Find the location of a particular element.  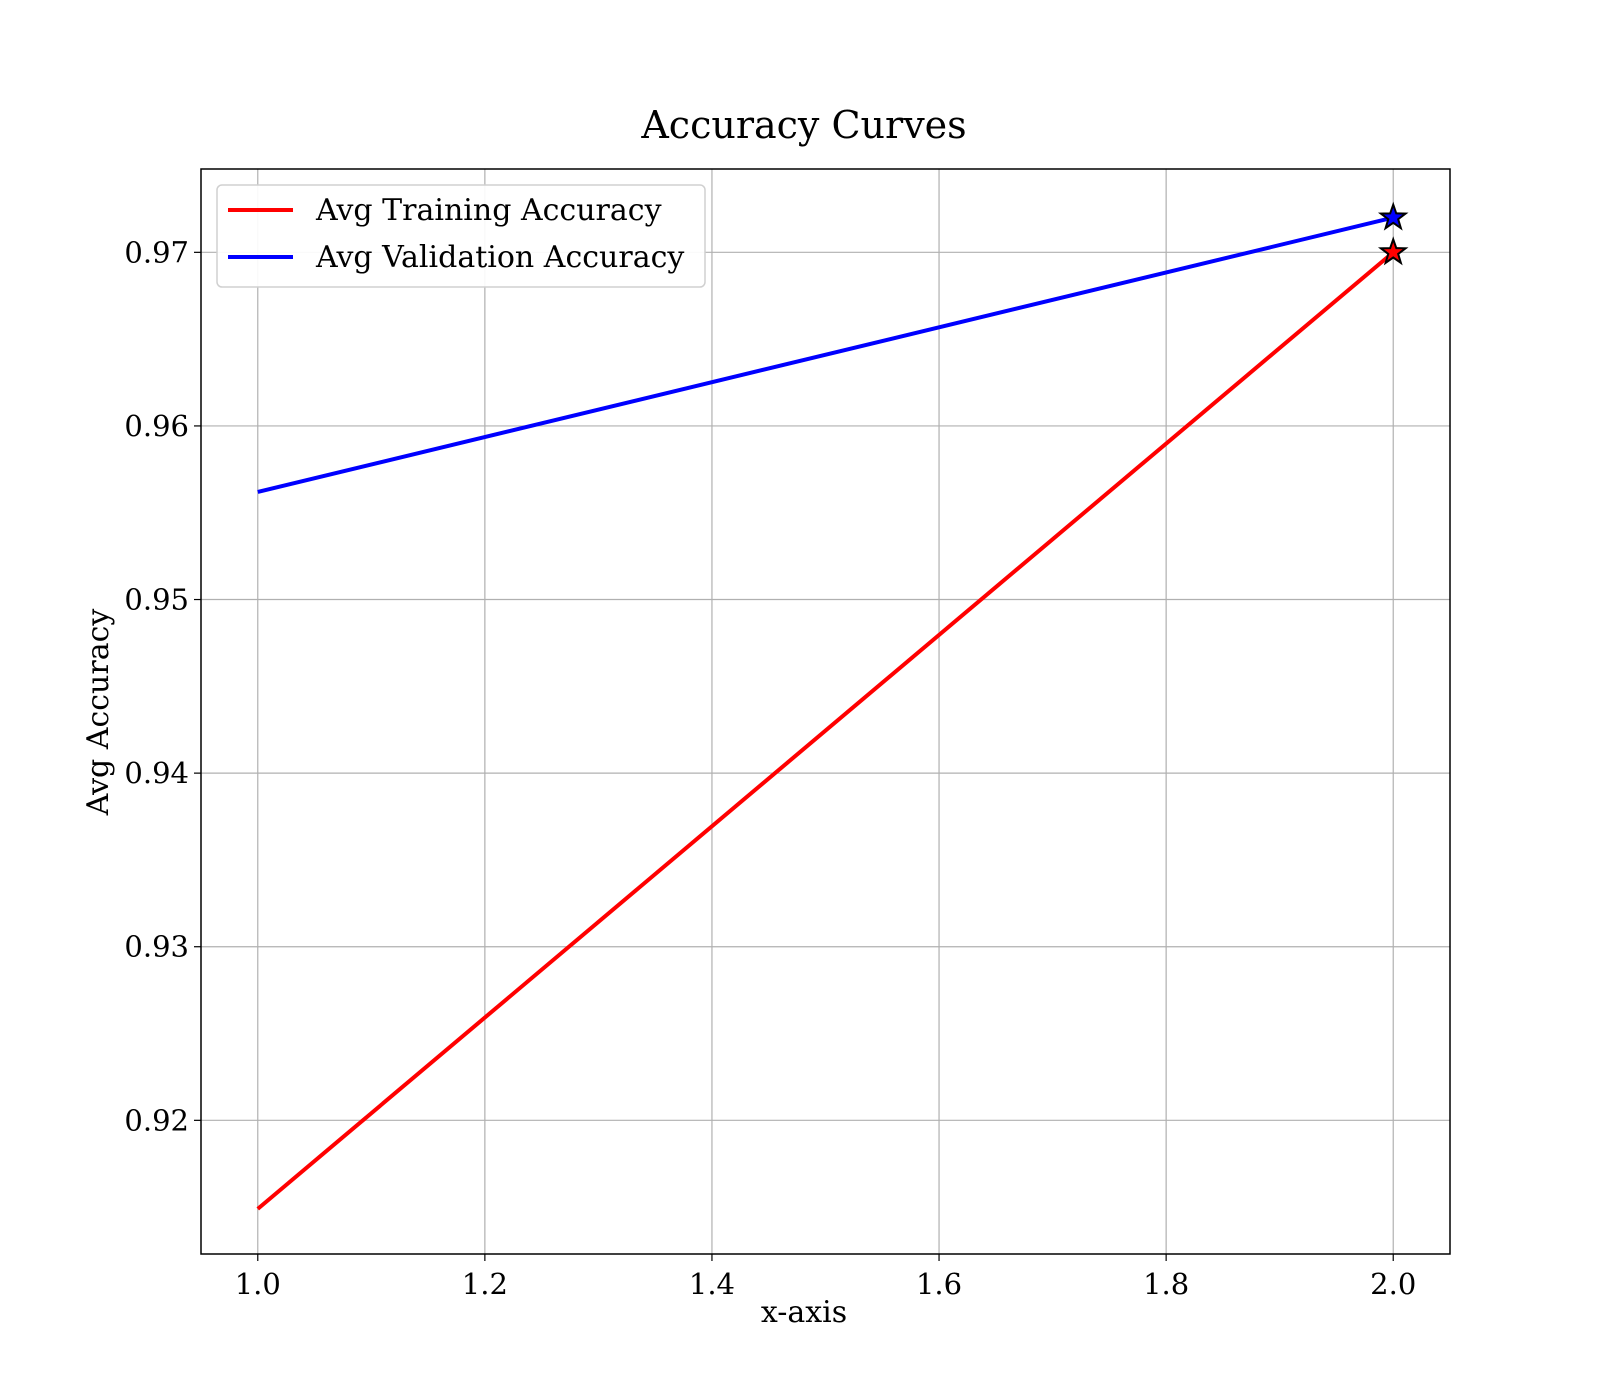

chart-title: Accuracy Curves is located at coordinates (803, 125).